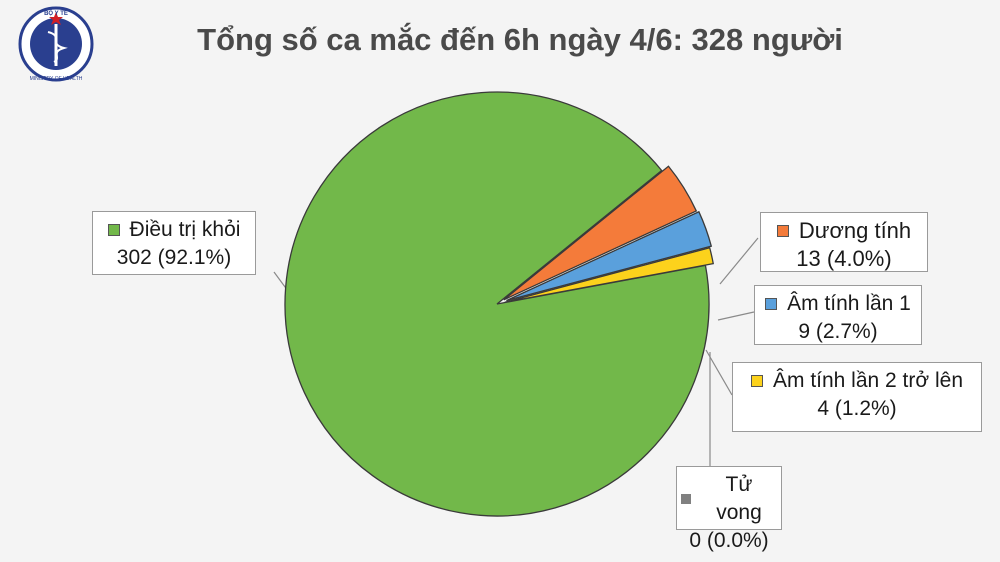 The width and height of the screenshot is (1000, 562). What do you see at coordinates (756, 381) in the screenshot?
I see `legend-swatch-yellow-icon` at bounding box center [756, 381].